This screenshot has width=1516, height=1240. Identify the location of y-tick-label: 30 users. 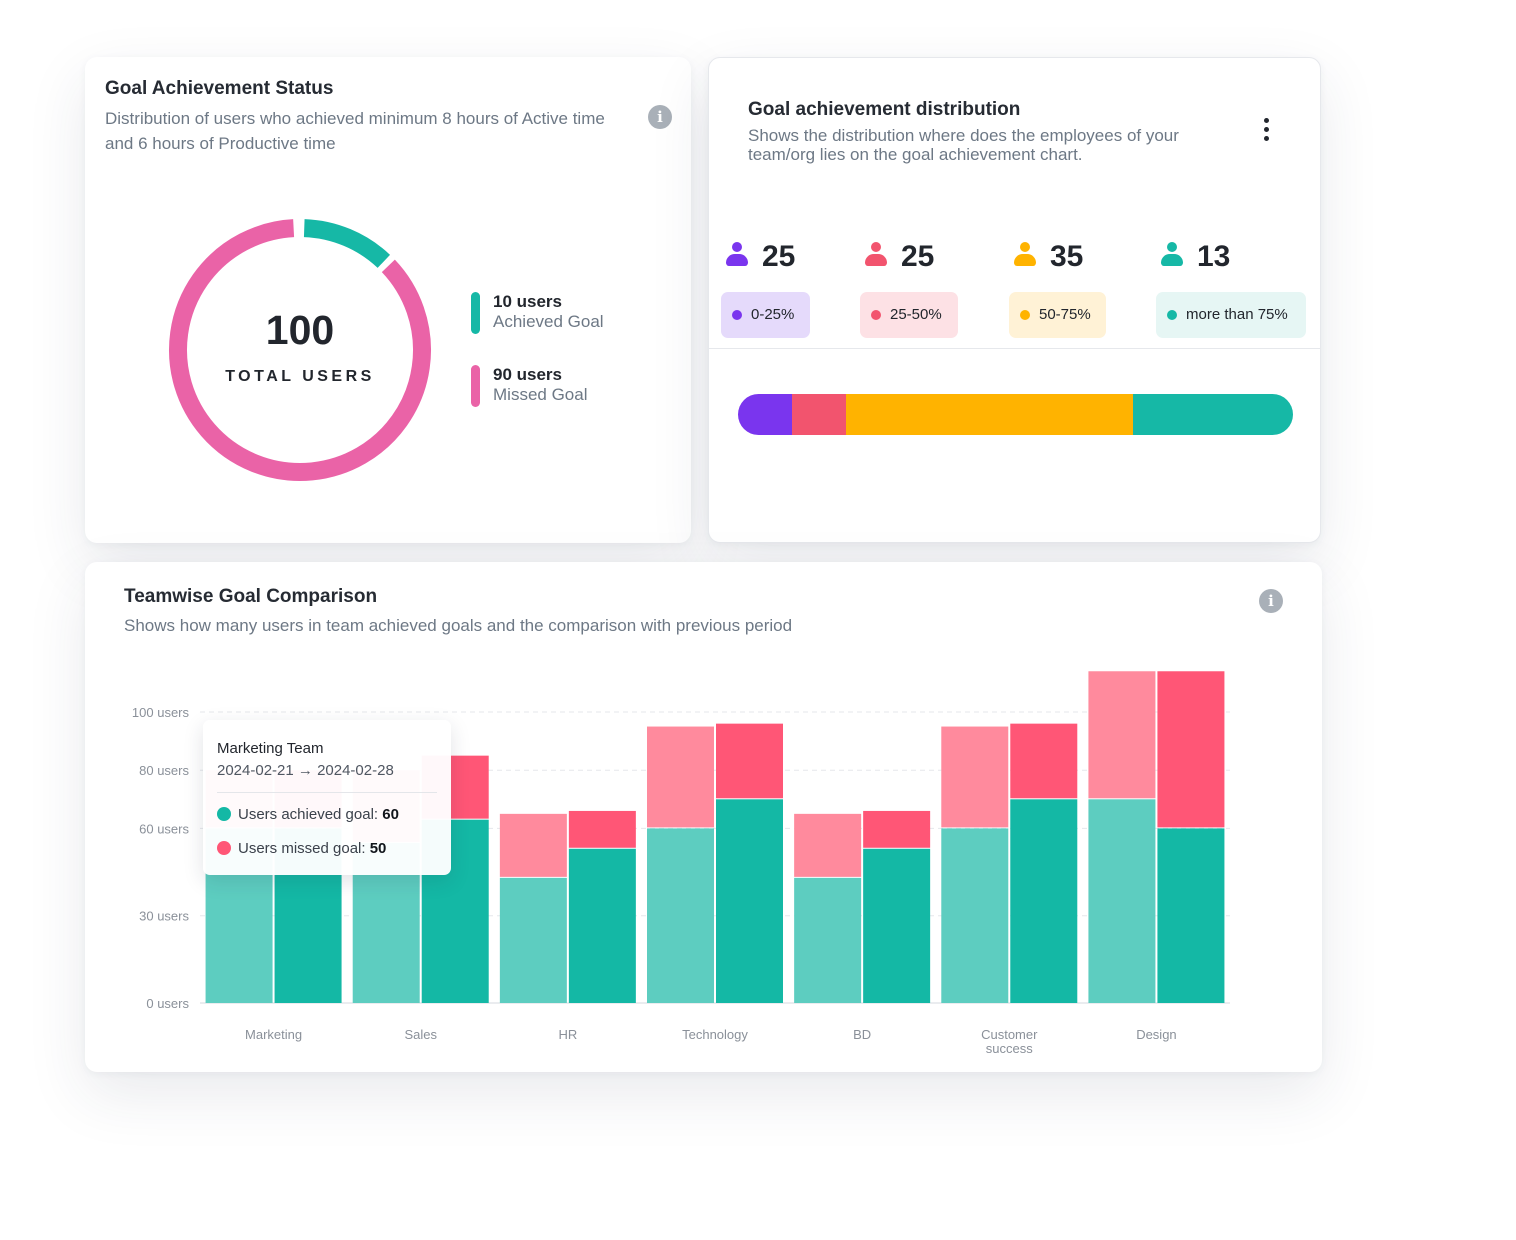
(164, 916).